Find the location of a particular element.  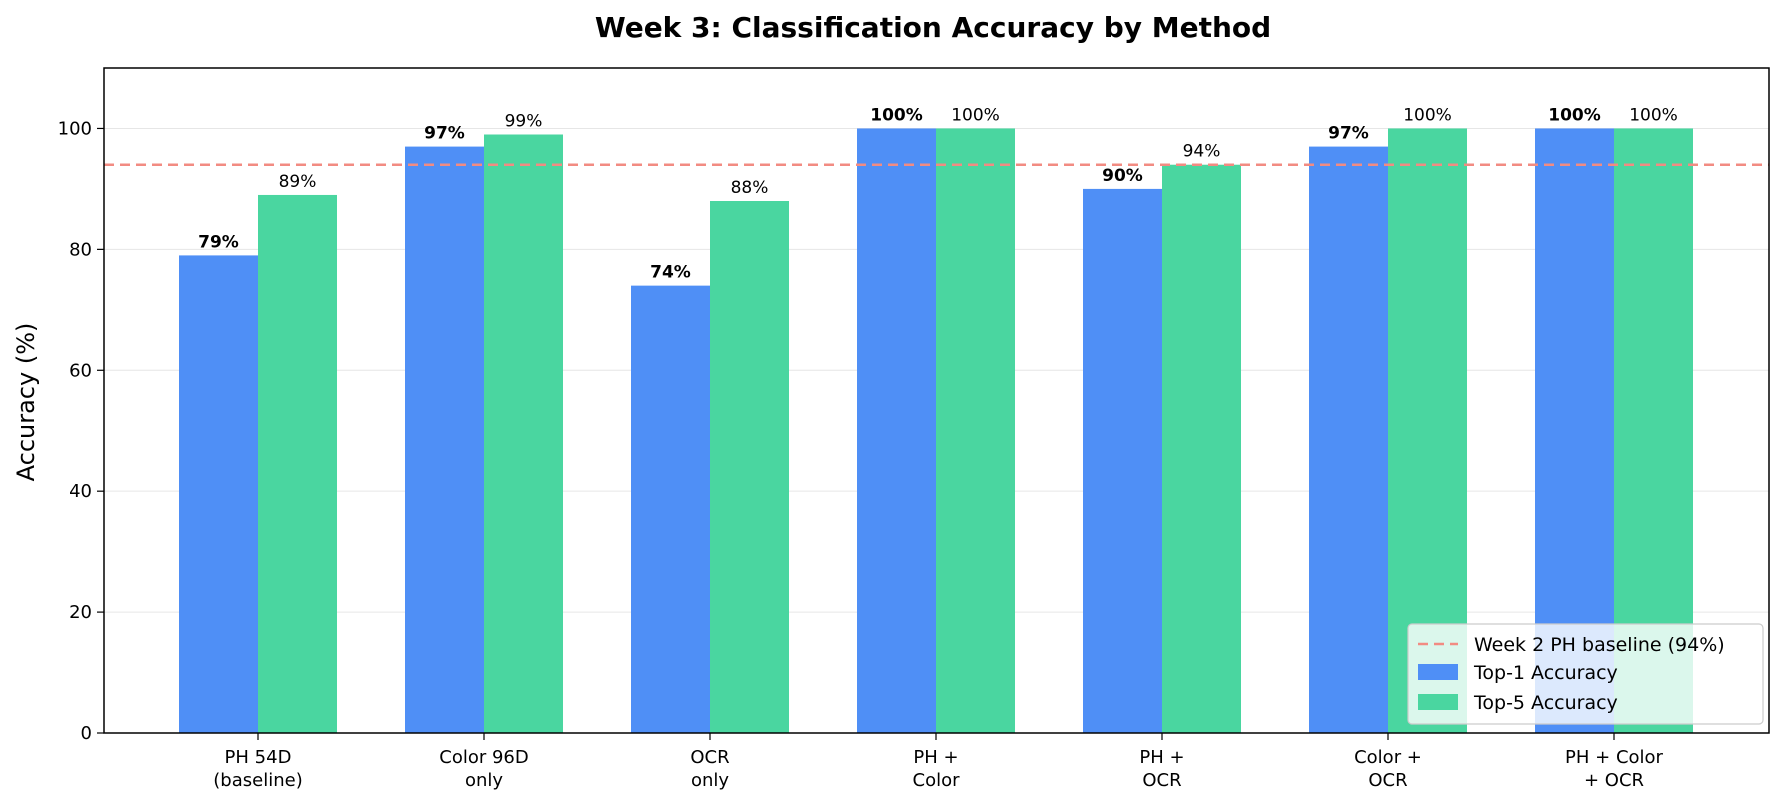

legend-top5-swatch is located at coordinates (1438, 702).